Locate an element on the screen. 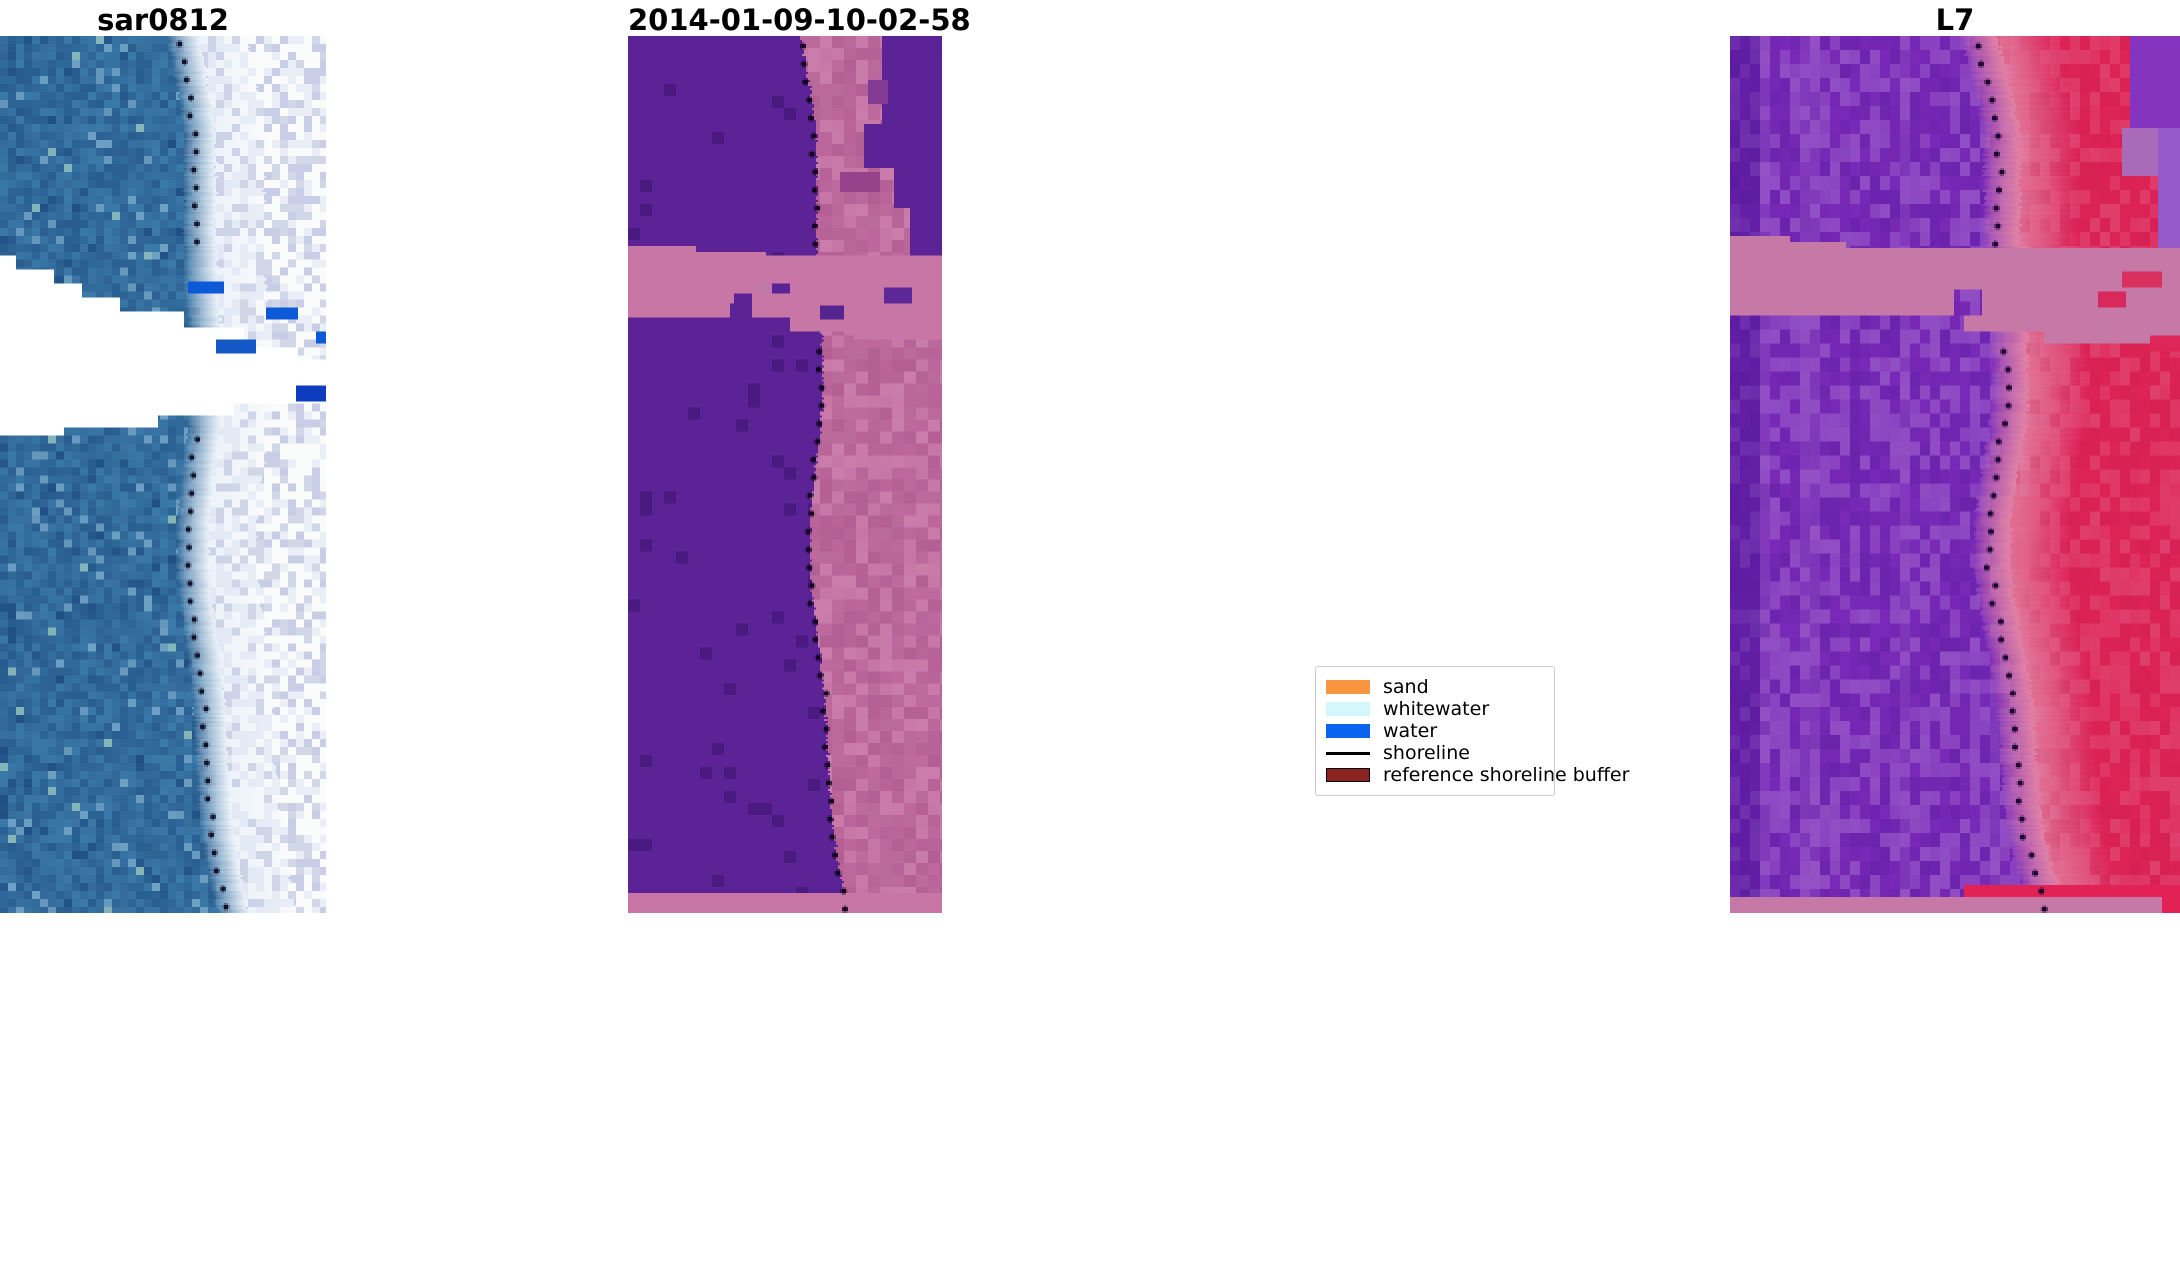  water-swatch-icon is located at coordinates (1348, 731).